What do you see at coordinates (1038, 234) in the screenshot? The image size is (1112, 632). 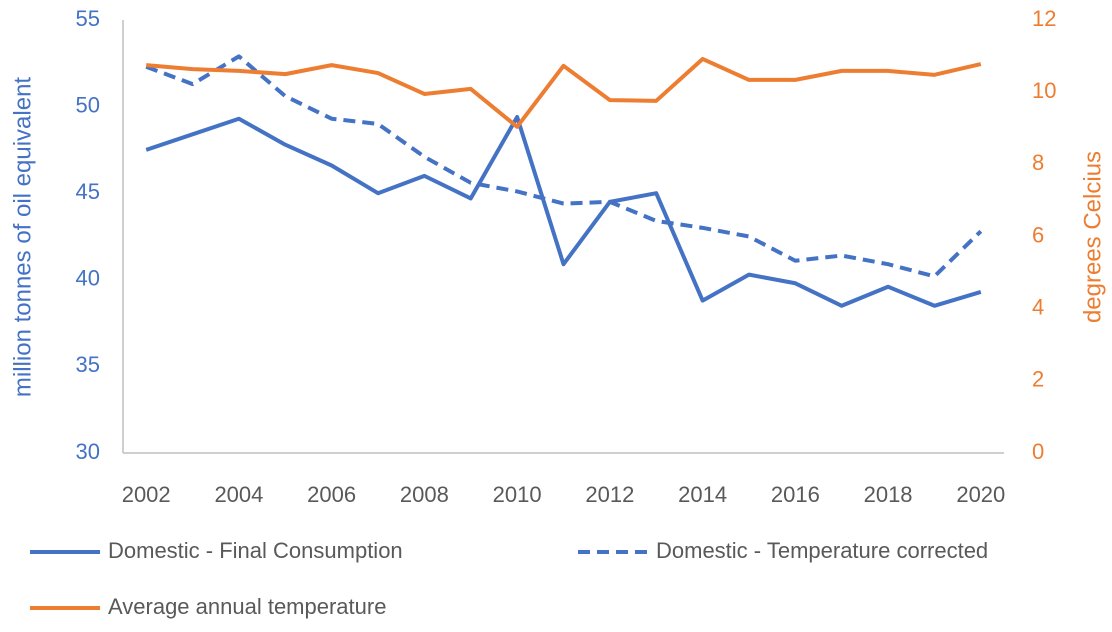 I see `y2-tick-label: 6` at bounding box center [1038, 234].